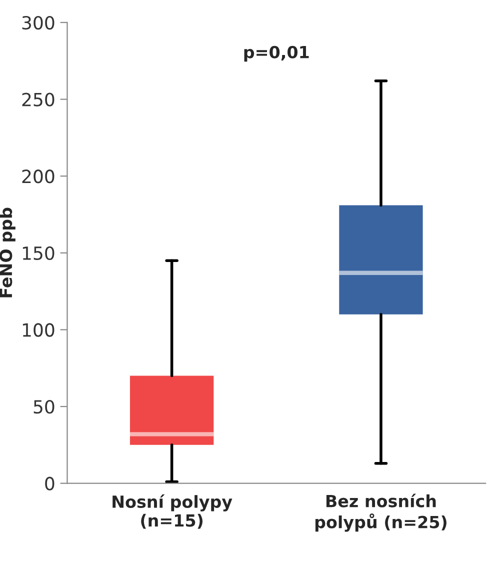 Image resolution: width=498 pixels, height=562 pixels. Describe the element at coordinates (38, 23) in the screenshot. I see `y-tick-label: 300` at that location.